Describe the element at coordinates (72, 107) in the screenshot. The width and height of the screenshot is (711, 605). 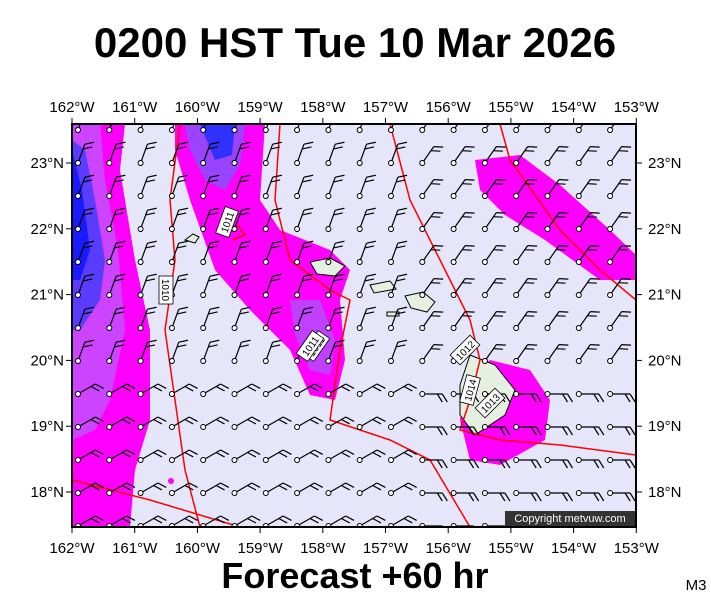
I see `lon-label: 162°W` at that location.